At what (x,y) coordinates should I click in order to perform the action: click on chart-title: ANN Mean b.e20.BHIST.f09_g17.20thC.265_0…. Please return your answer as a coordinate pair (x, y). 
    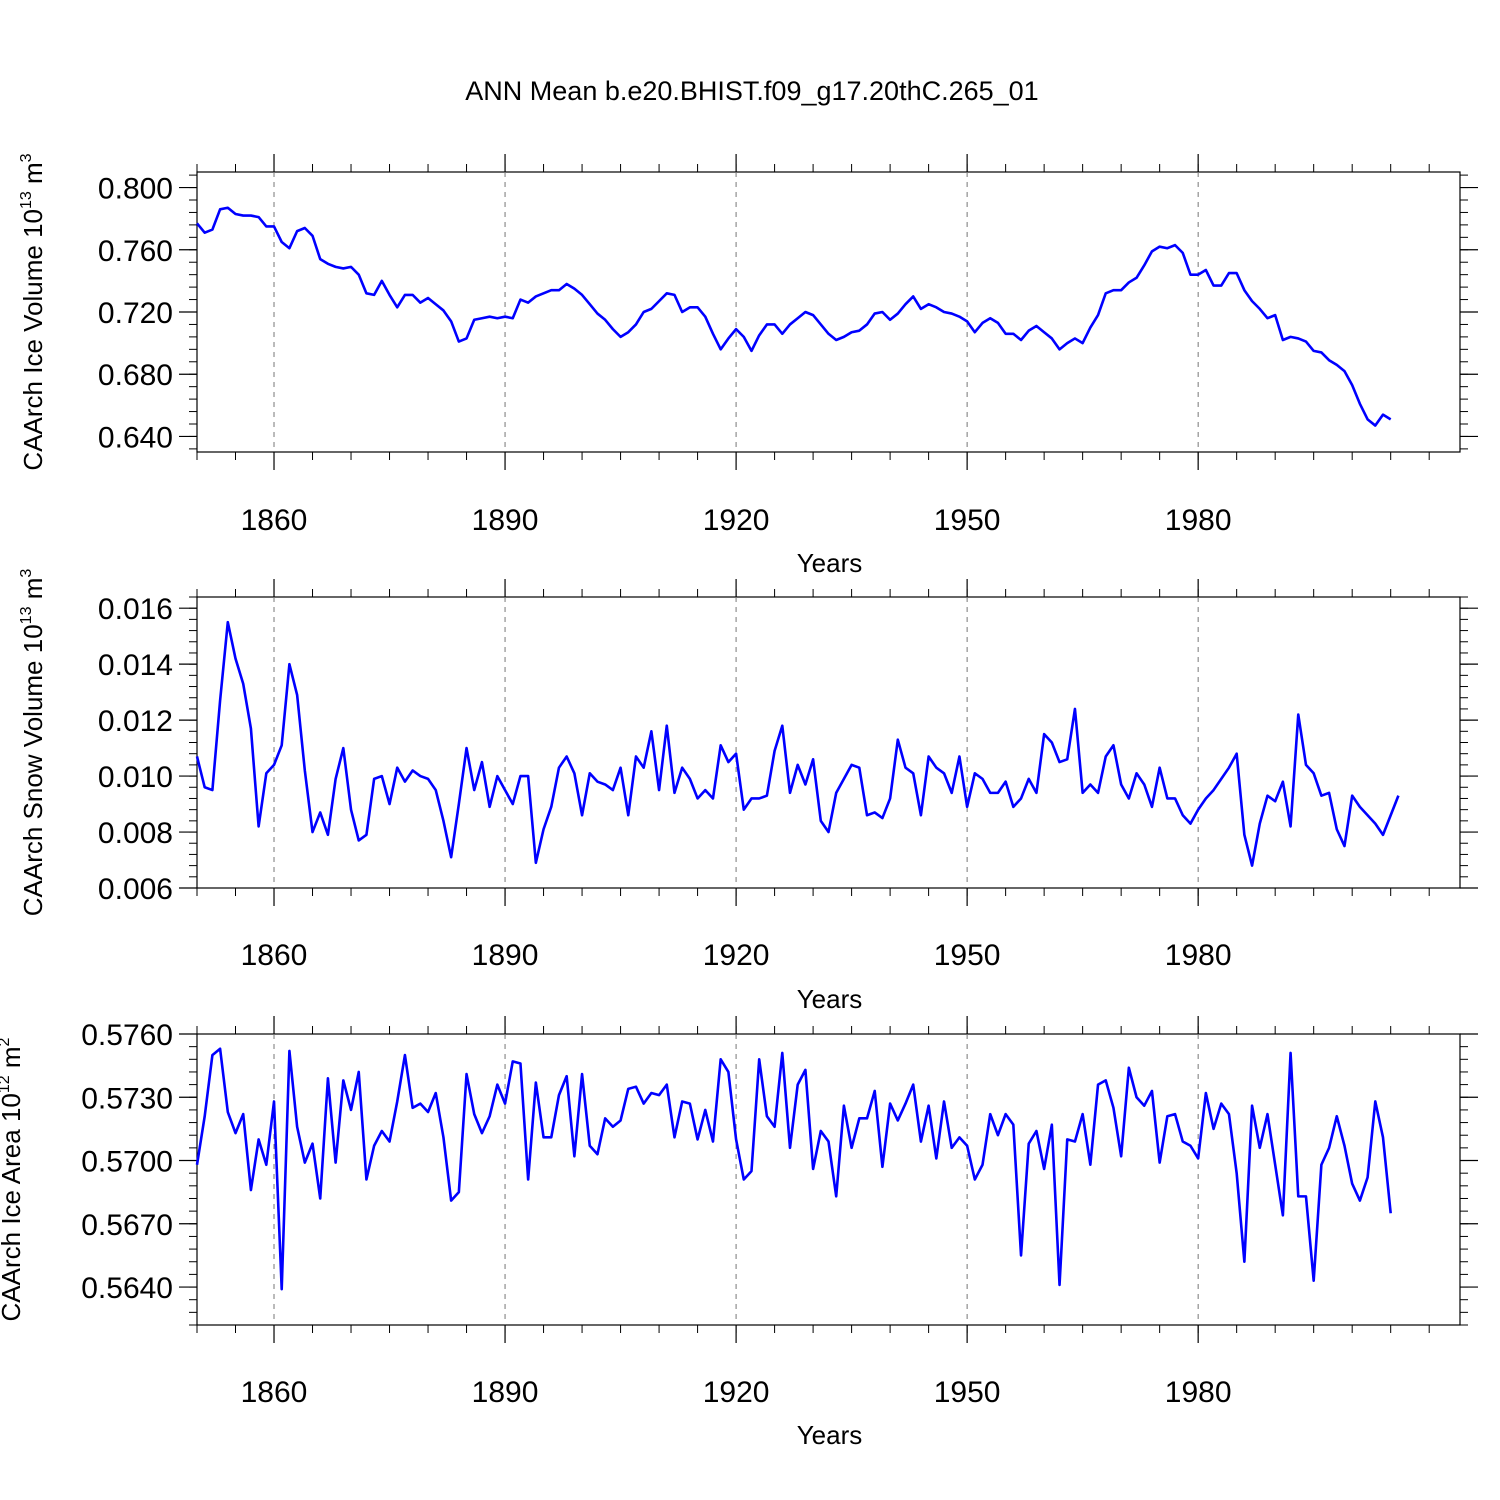
    Looking at the image, I should click on (751, 91).